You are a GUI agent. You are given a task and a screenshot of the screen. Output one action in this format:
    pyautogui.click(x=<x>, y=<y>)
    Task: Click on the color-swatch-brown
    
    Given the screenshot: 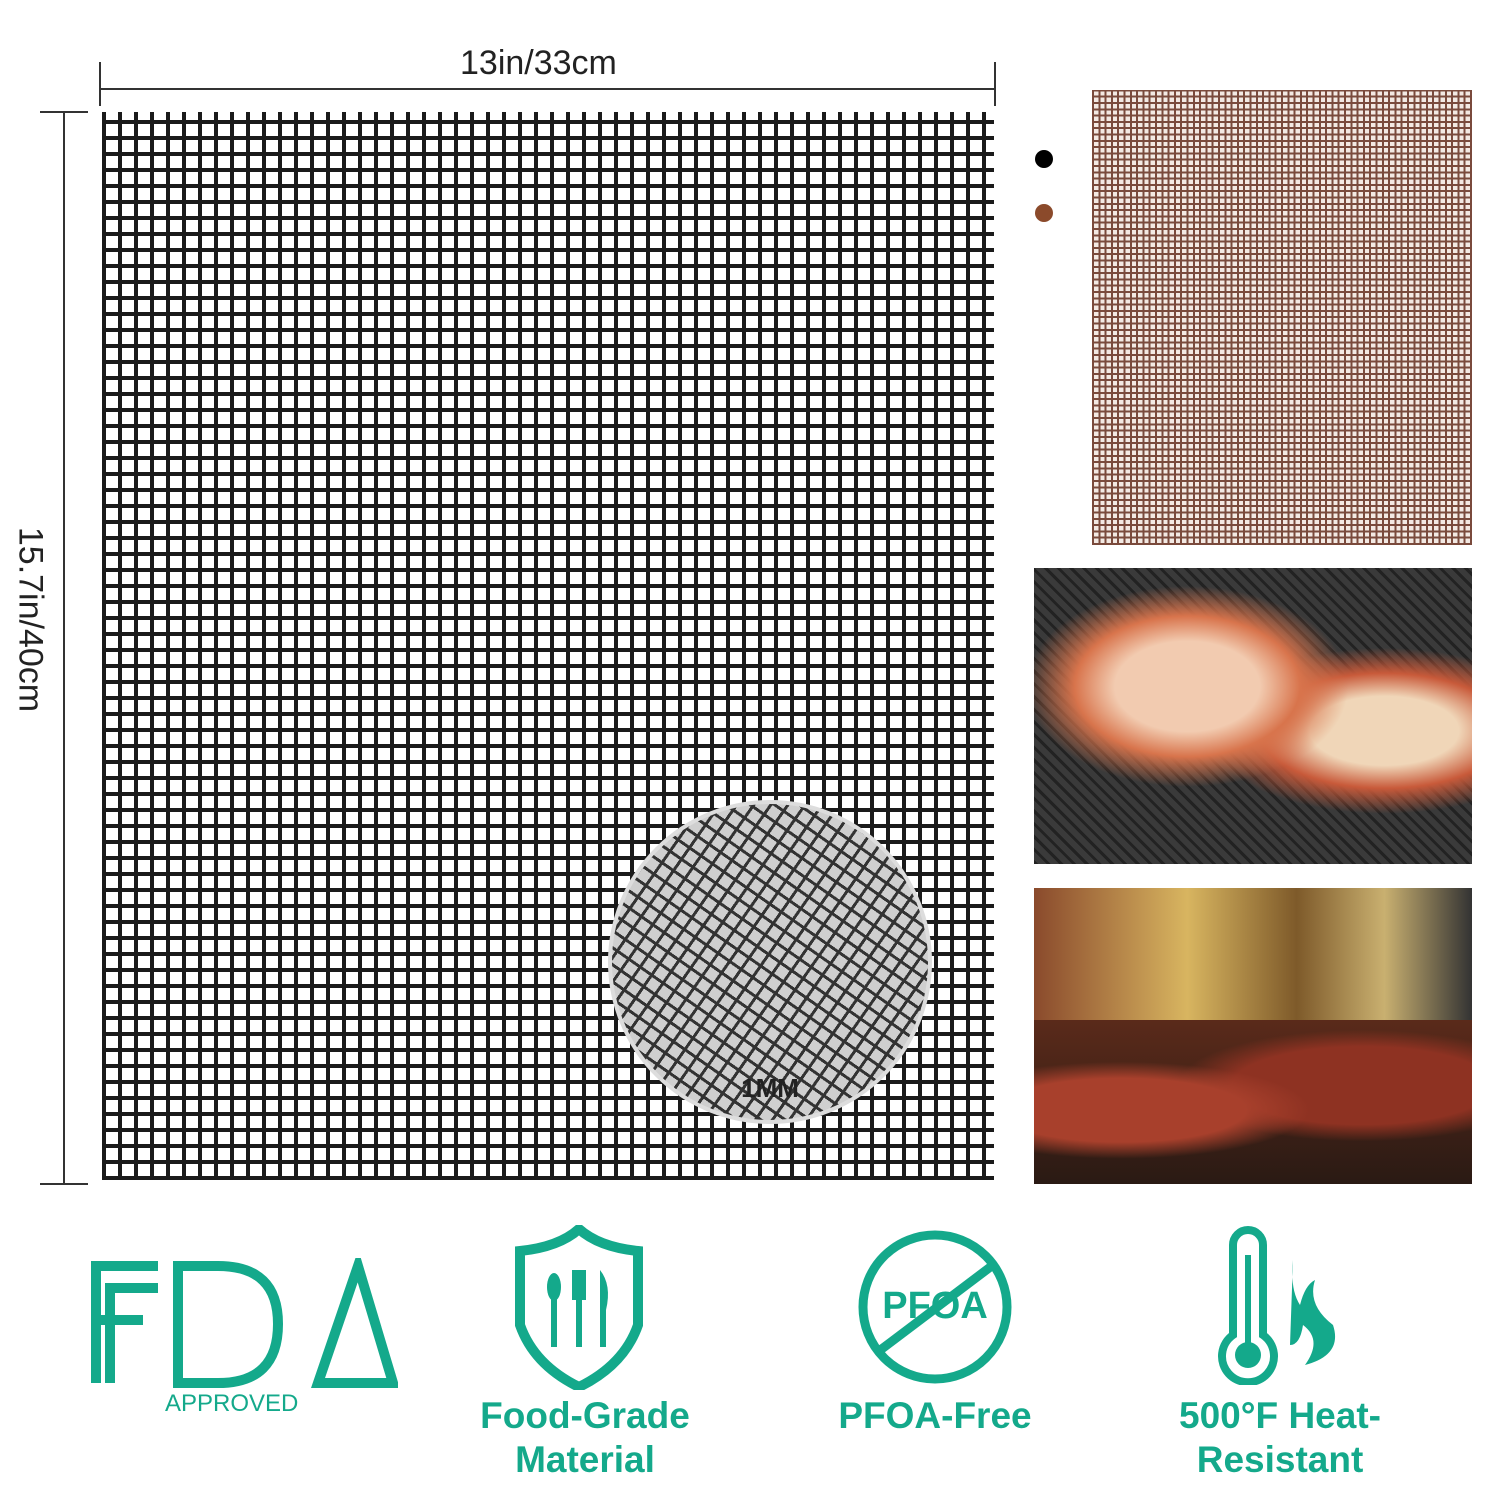 What is the action you would take?
    pyautogui.click(x=1044, y=213)
    